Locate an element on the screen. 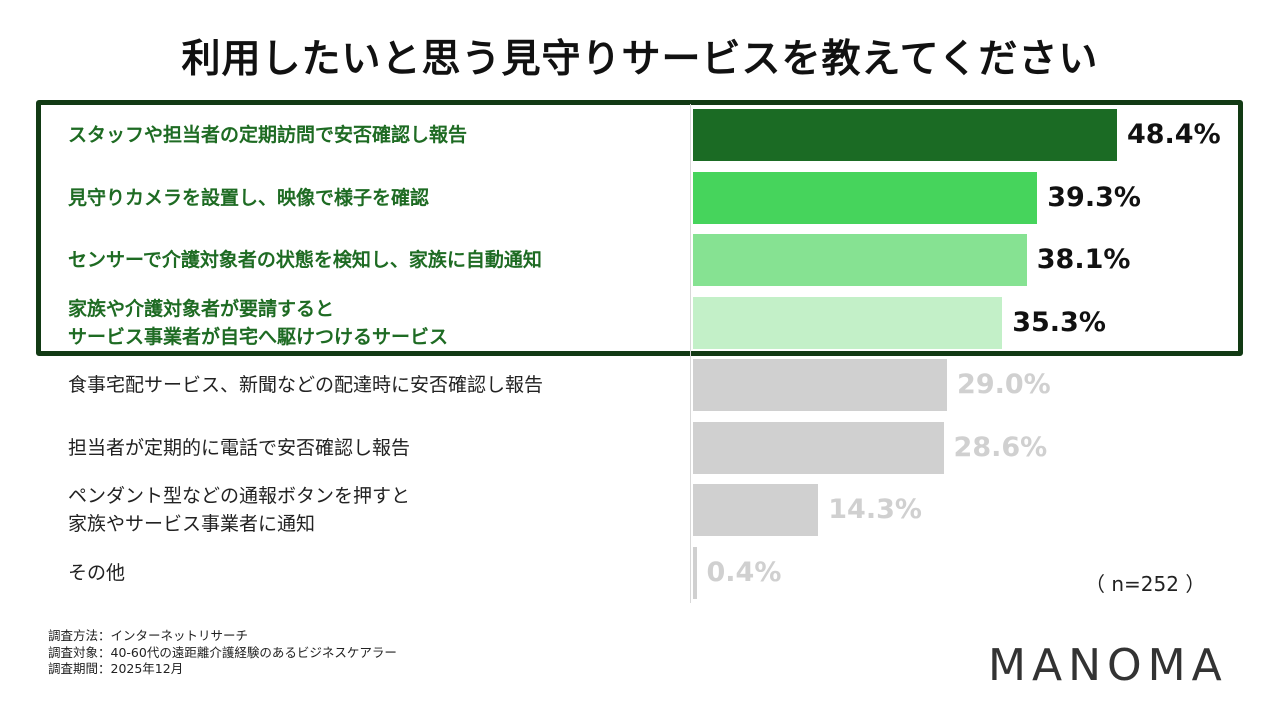 Image resolution: width=1280 pixels, height=720 pixels. category-label: スタッフや担当者の定期訪問で安否確認し報告 is located at coordinates (268, 135).